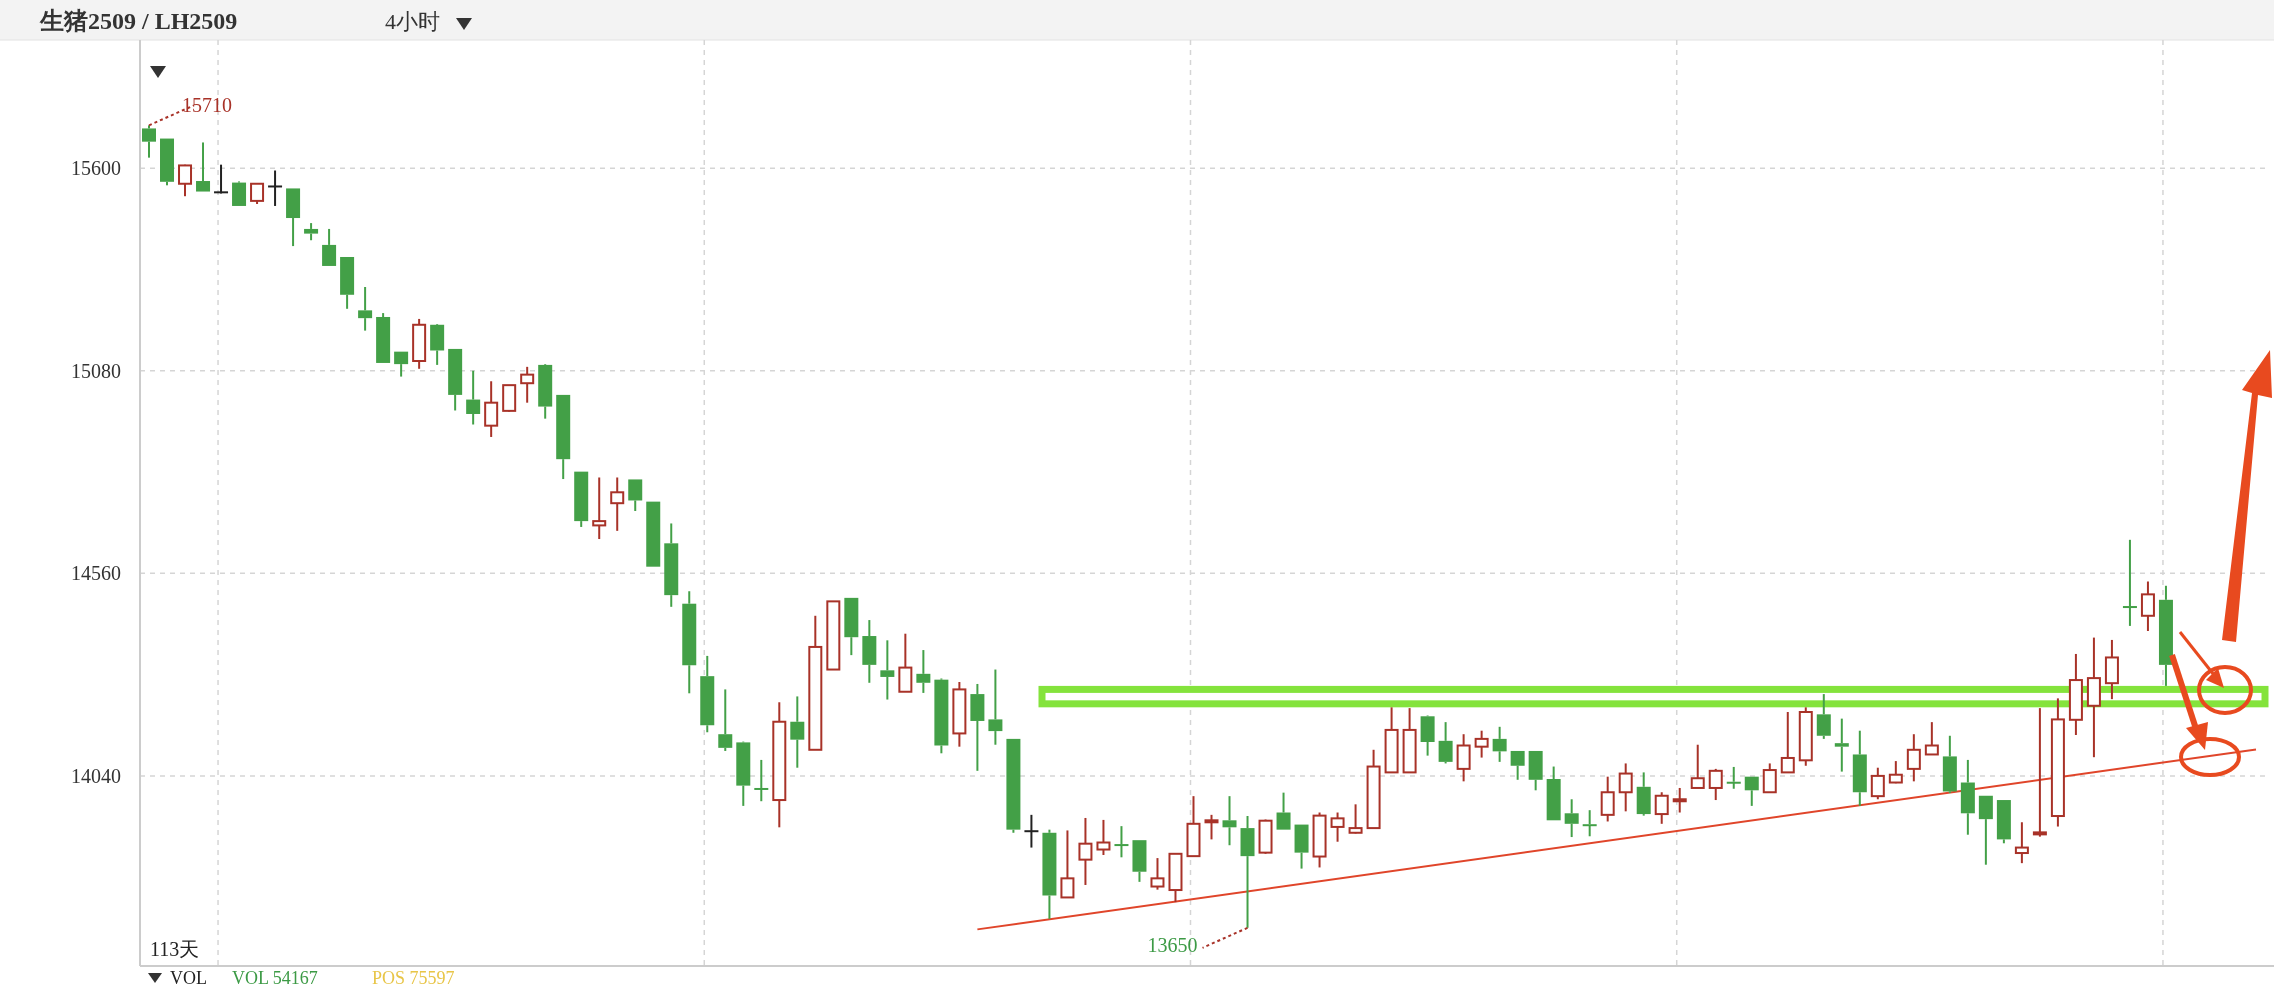  I want to click on y-tick-label: 15080, so click(96, 370).